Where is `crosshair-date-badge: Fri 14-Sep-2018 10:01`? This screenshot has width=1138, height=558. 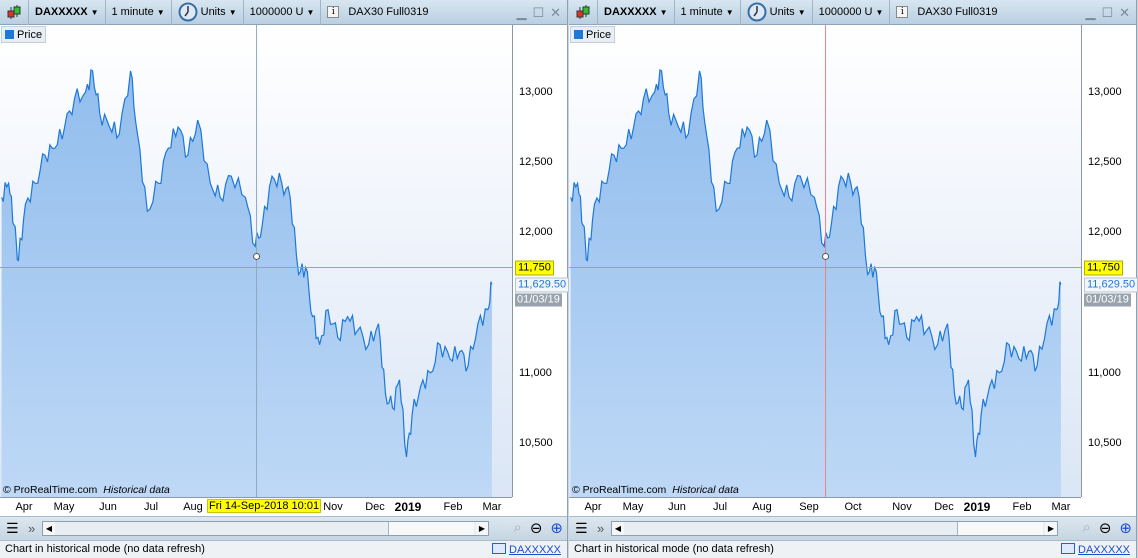
crosshair-date-badge: Fri 14-Sep-2018 10:01 is located at coordinates (264, 506).